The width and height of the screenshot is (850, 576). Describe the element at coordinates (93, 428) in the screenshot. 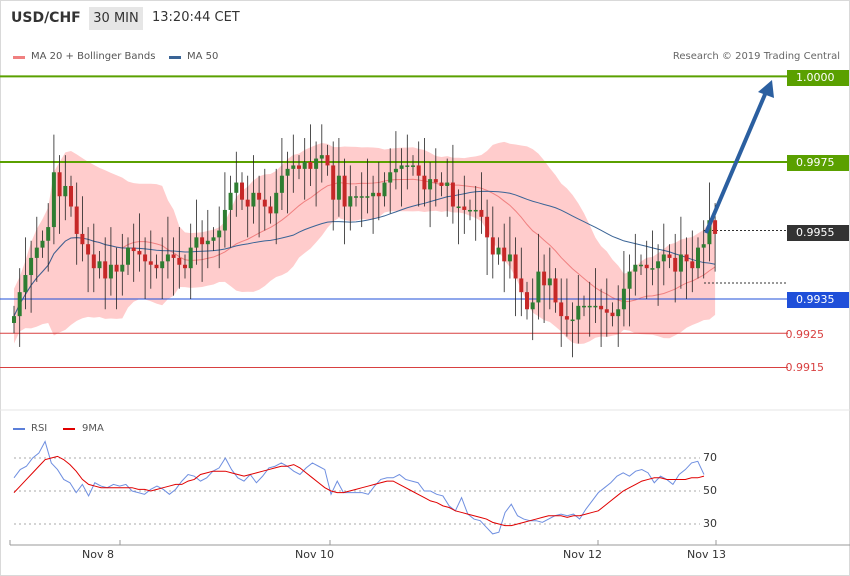

I see `ma9-legend-label: 9MA` at that location.